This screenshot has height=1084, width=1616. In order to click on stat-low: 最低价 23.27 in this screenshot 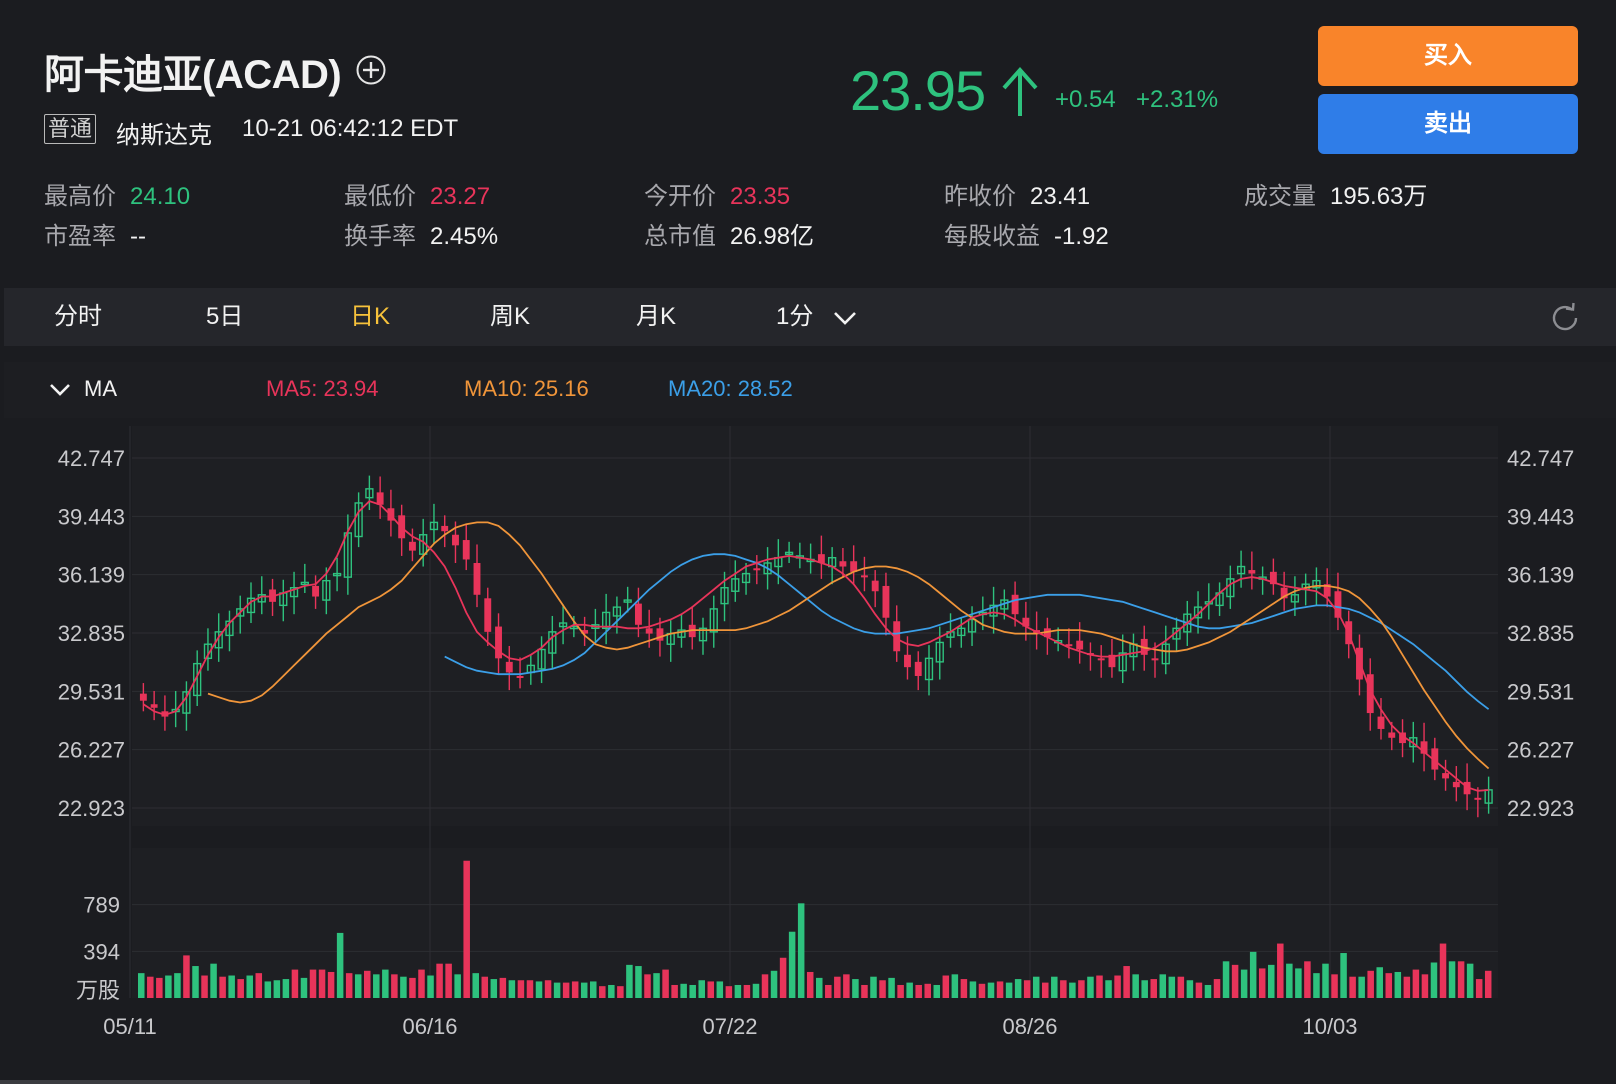, I will do `click(417, 193)`.